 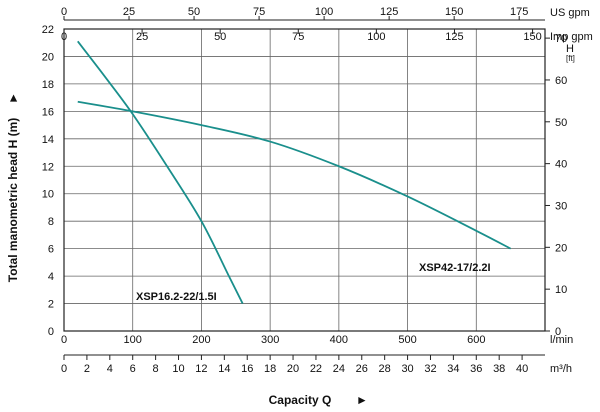 What do you see at coordinates (430, 369) in the screenshot?
I see `m3h-tick-label: 32` at bounding box center [430, 369].